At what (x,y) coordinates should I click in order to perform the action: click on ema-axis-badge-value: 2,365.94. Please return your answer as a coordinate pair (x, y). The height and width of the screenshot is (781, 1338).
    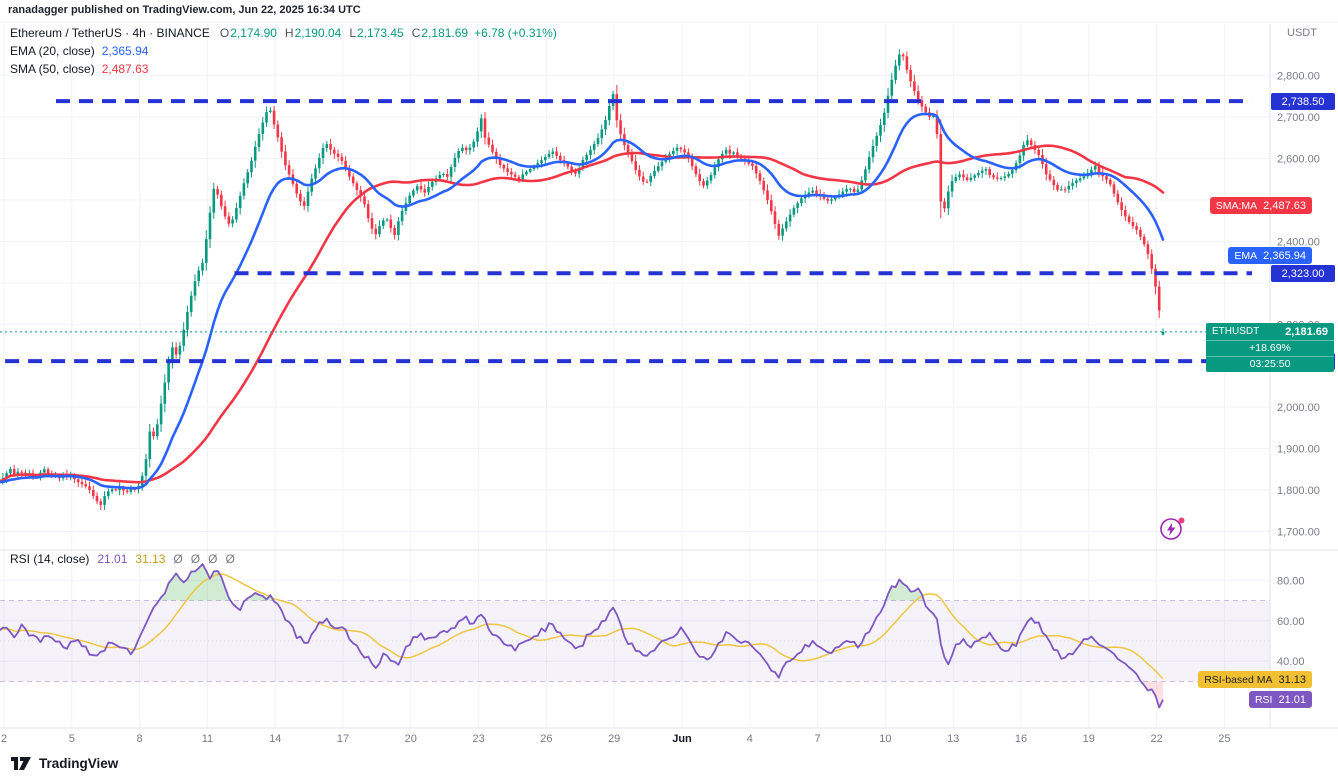
    Looking at the image, I should click on (1284, 255).